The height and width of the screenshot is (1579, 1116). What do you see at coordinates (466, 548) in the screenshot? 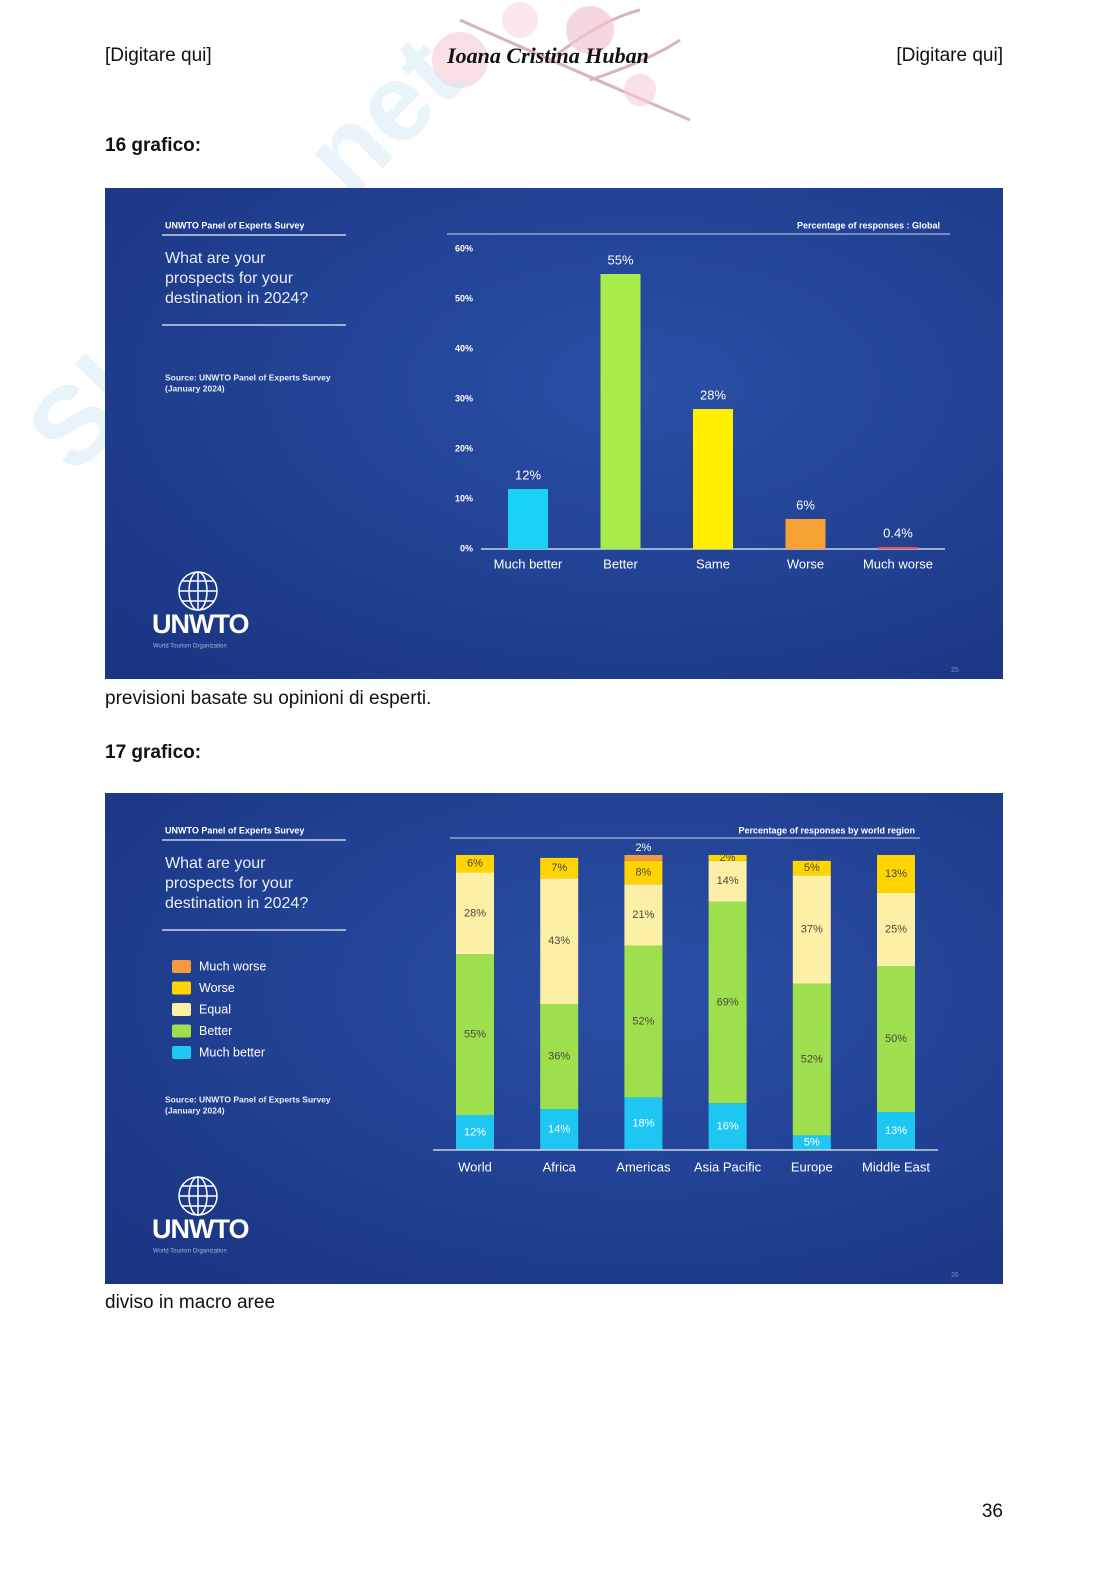
I see `y-tick-label: 0%` at bounding box center [466, 548].